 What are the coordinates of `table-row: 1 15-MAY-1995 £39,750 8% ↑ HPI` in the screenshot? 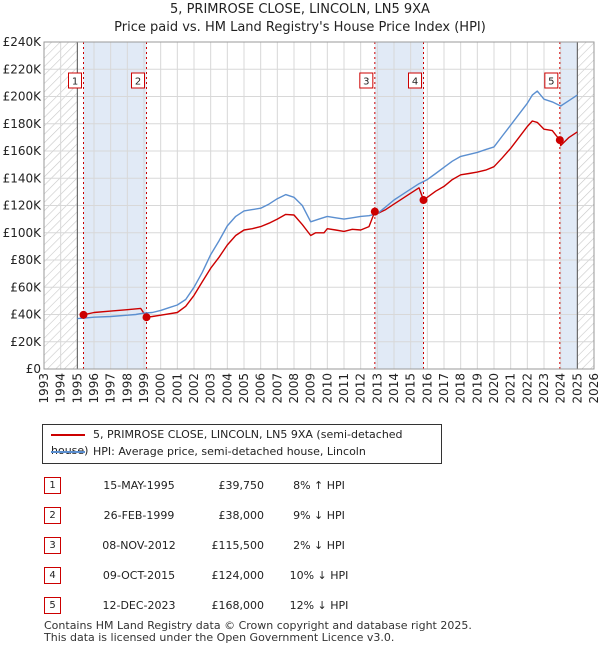 It's located at (209, 485).